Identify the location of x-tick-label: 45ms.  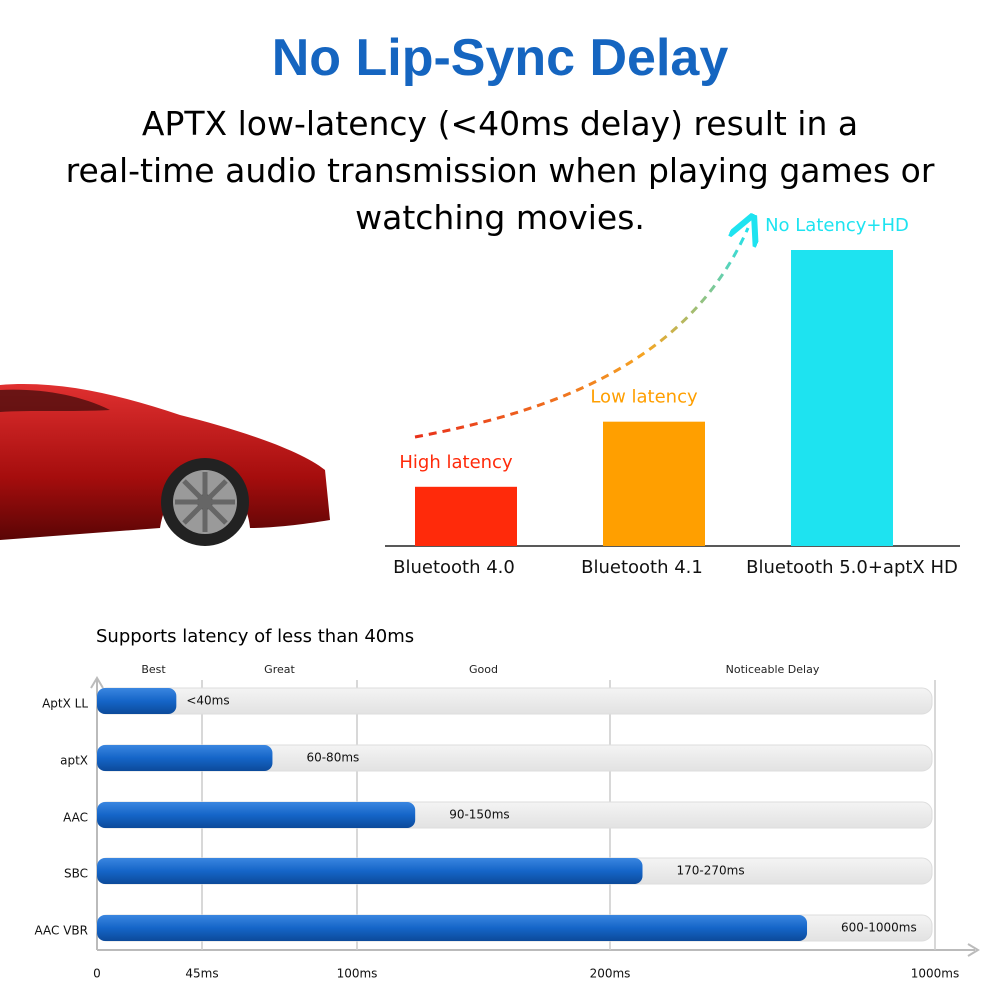
(201, 974).